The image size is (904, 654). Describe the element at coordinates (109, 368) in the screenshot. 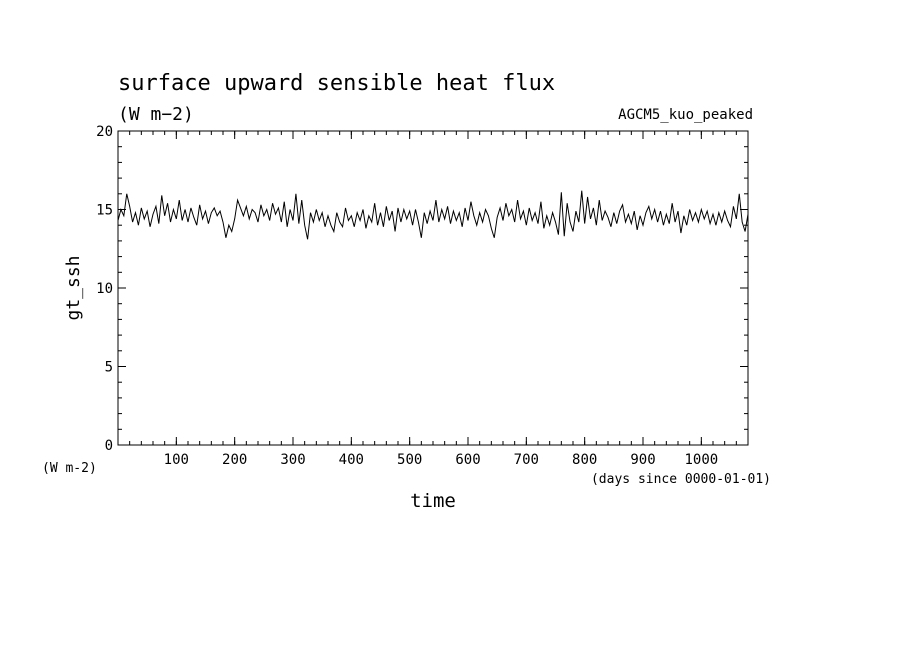

I see `y-tick-label: 5` at that location.